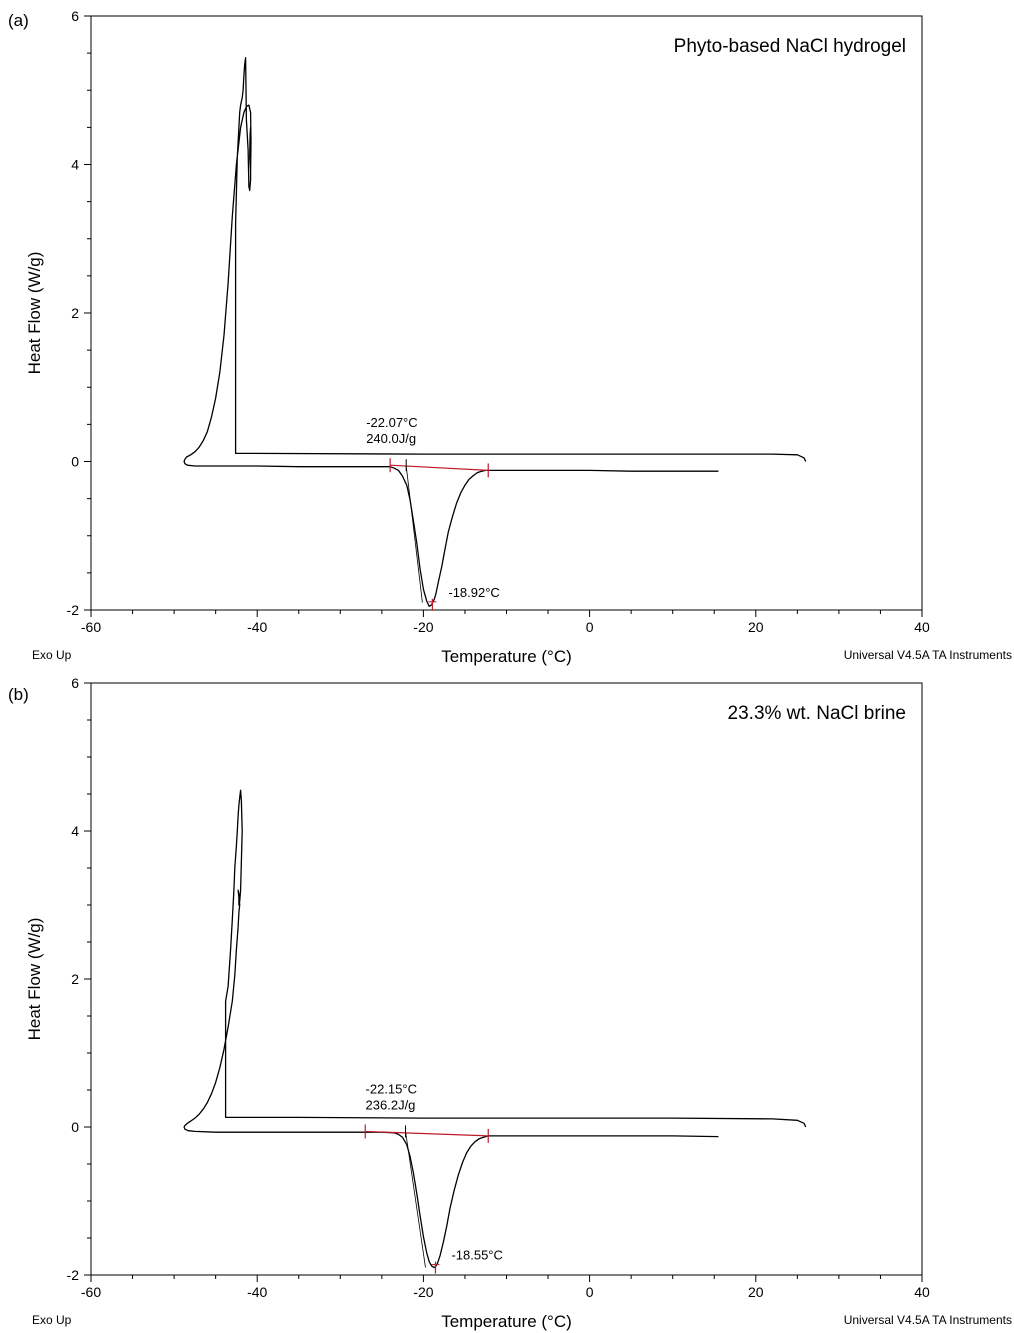 Image resolution: width=1014 pixels, height=1333 pixels. Describe the element at coordinates (18, 694) in the screenshot. I see `panel-label: (b)` at that location.